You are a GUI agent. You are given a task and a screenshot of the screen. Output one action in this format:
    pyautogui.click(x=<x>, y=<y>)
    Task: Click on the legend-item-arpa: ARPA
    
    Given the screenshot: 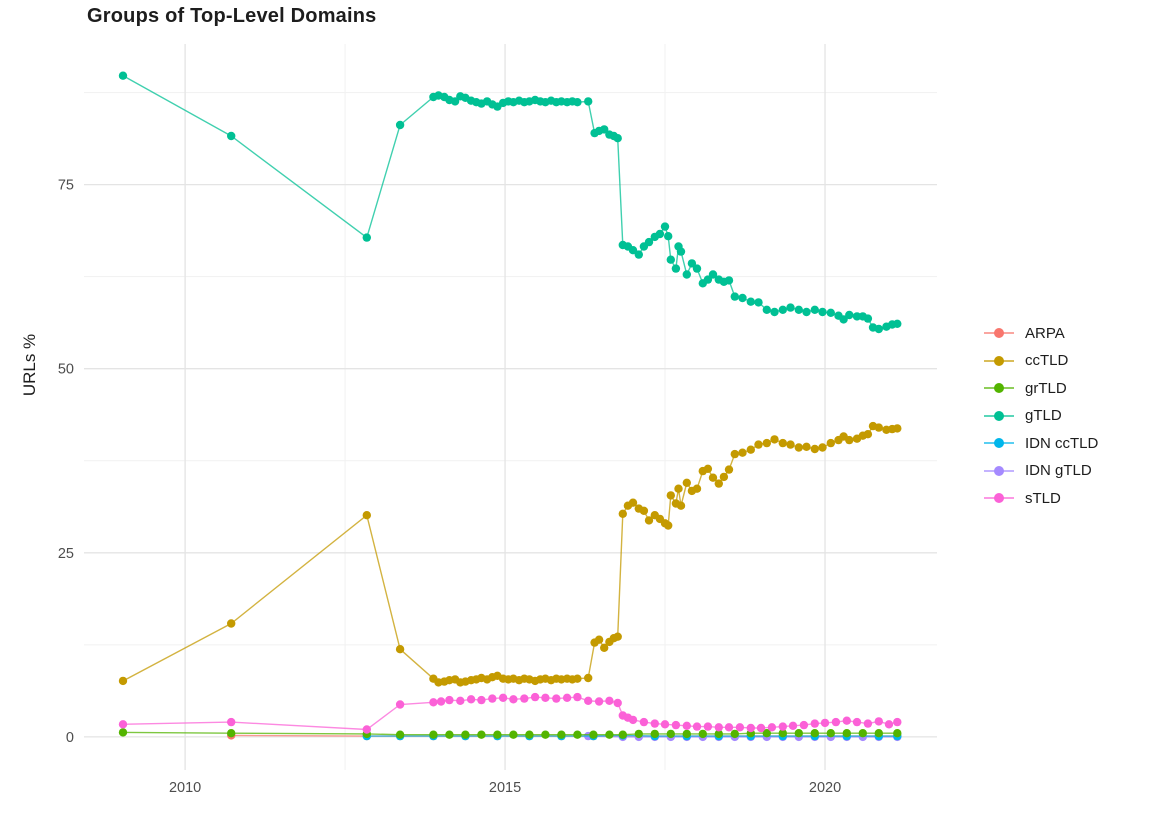 What is the action you would take?
    pyautogui.click(x=1041, y=333)
    